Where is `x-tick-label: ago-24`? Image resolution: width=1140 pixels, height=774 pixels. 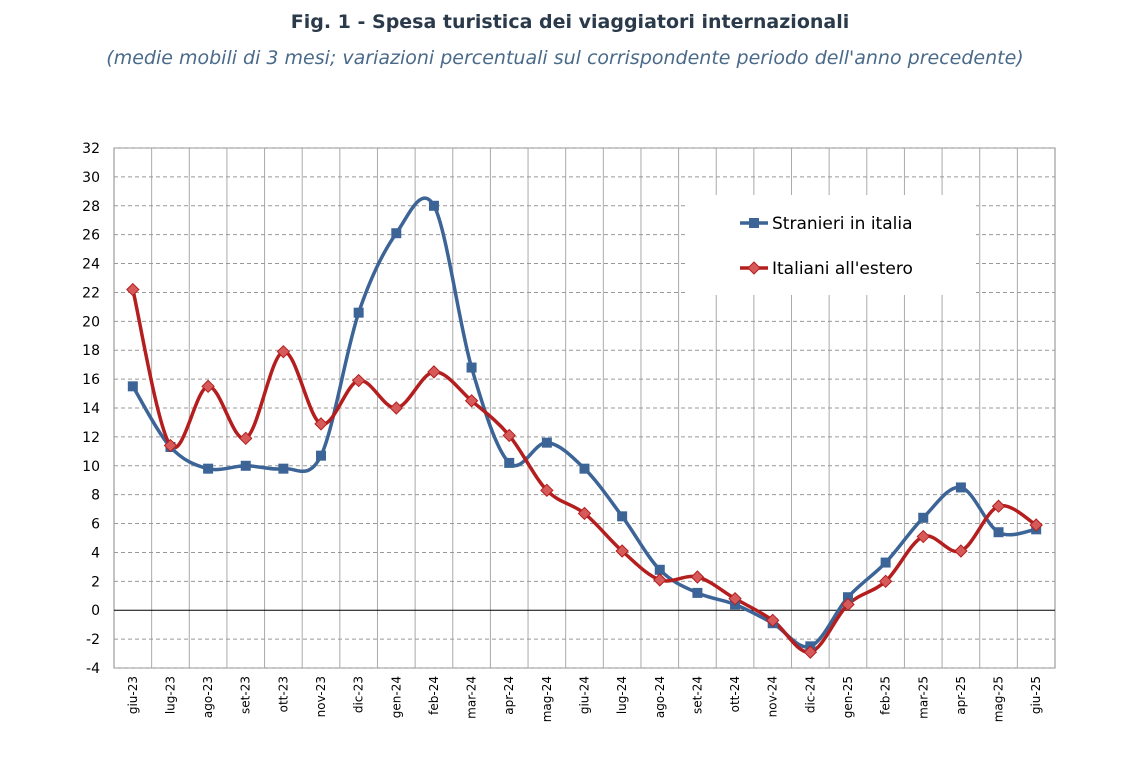 x-tick-label: ago-24 is located at coordinates (660, 697).